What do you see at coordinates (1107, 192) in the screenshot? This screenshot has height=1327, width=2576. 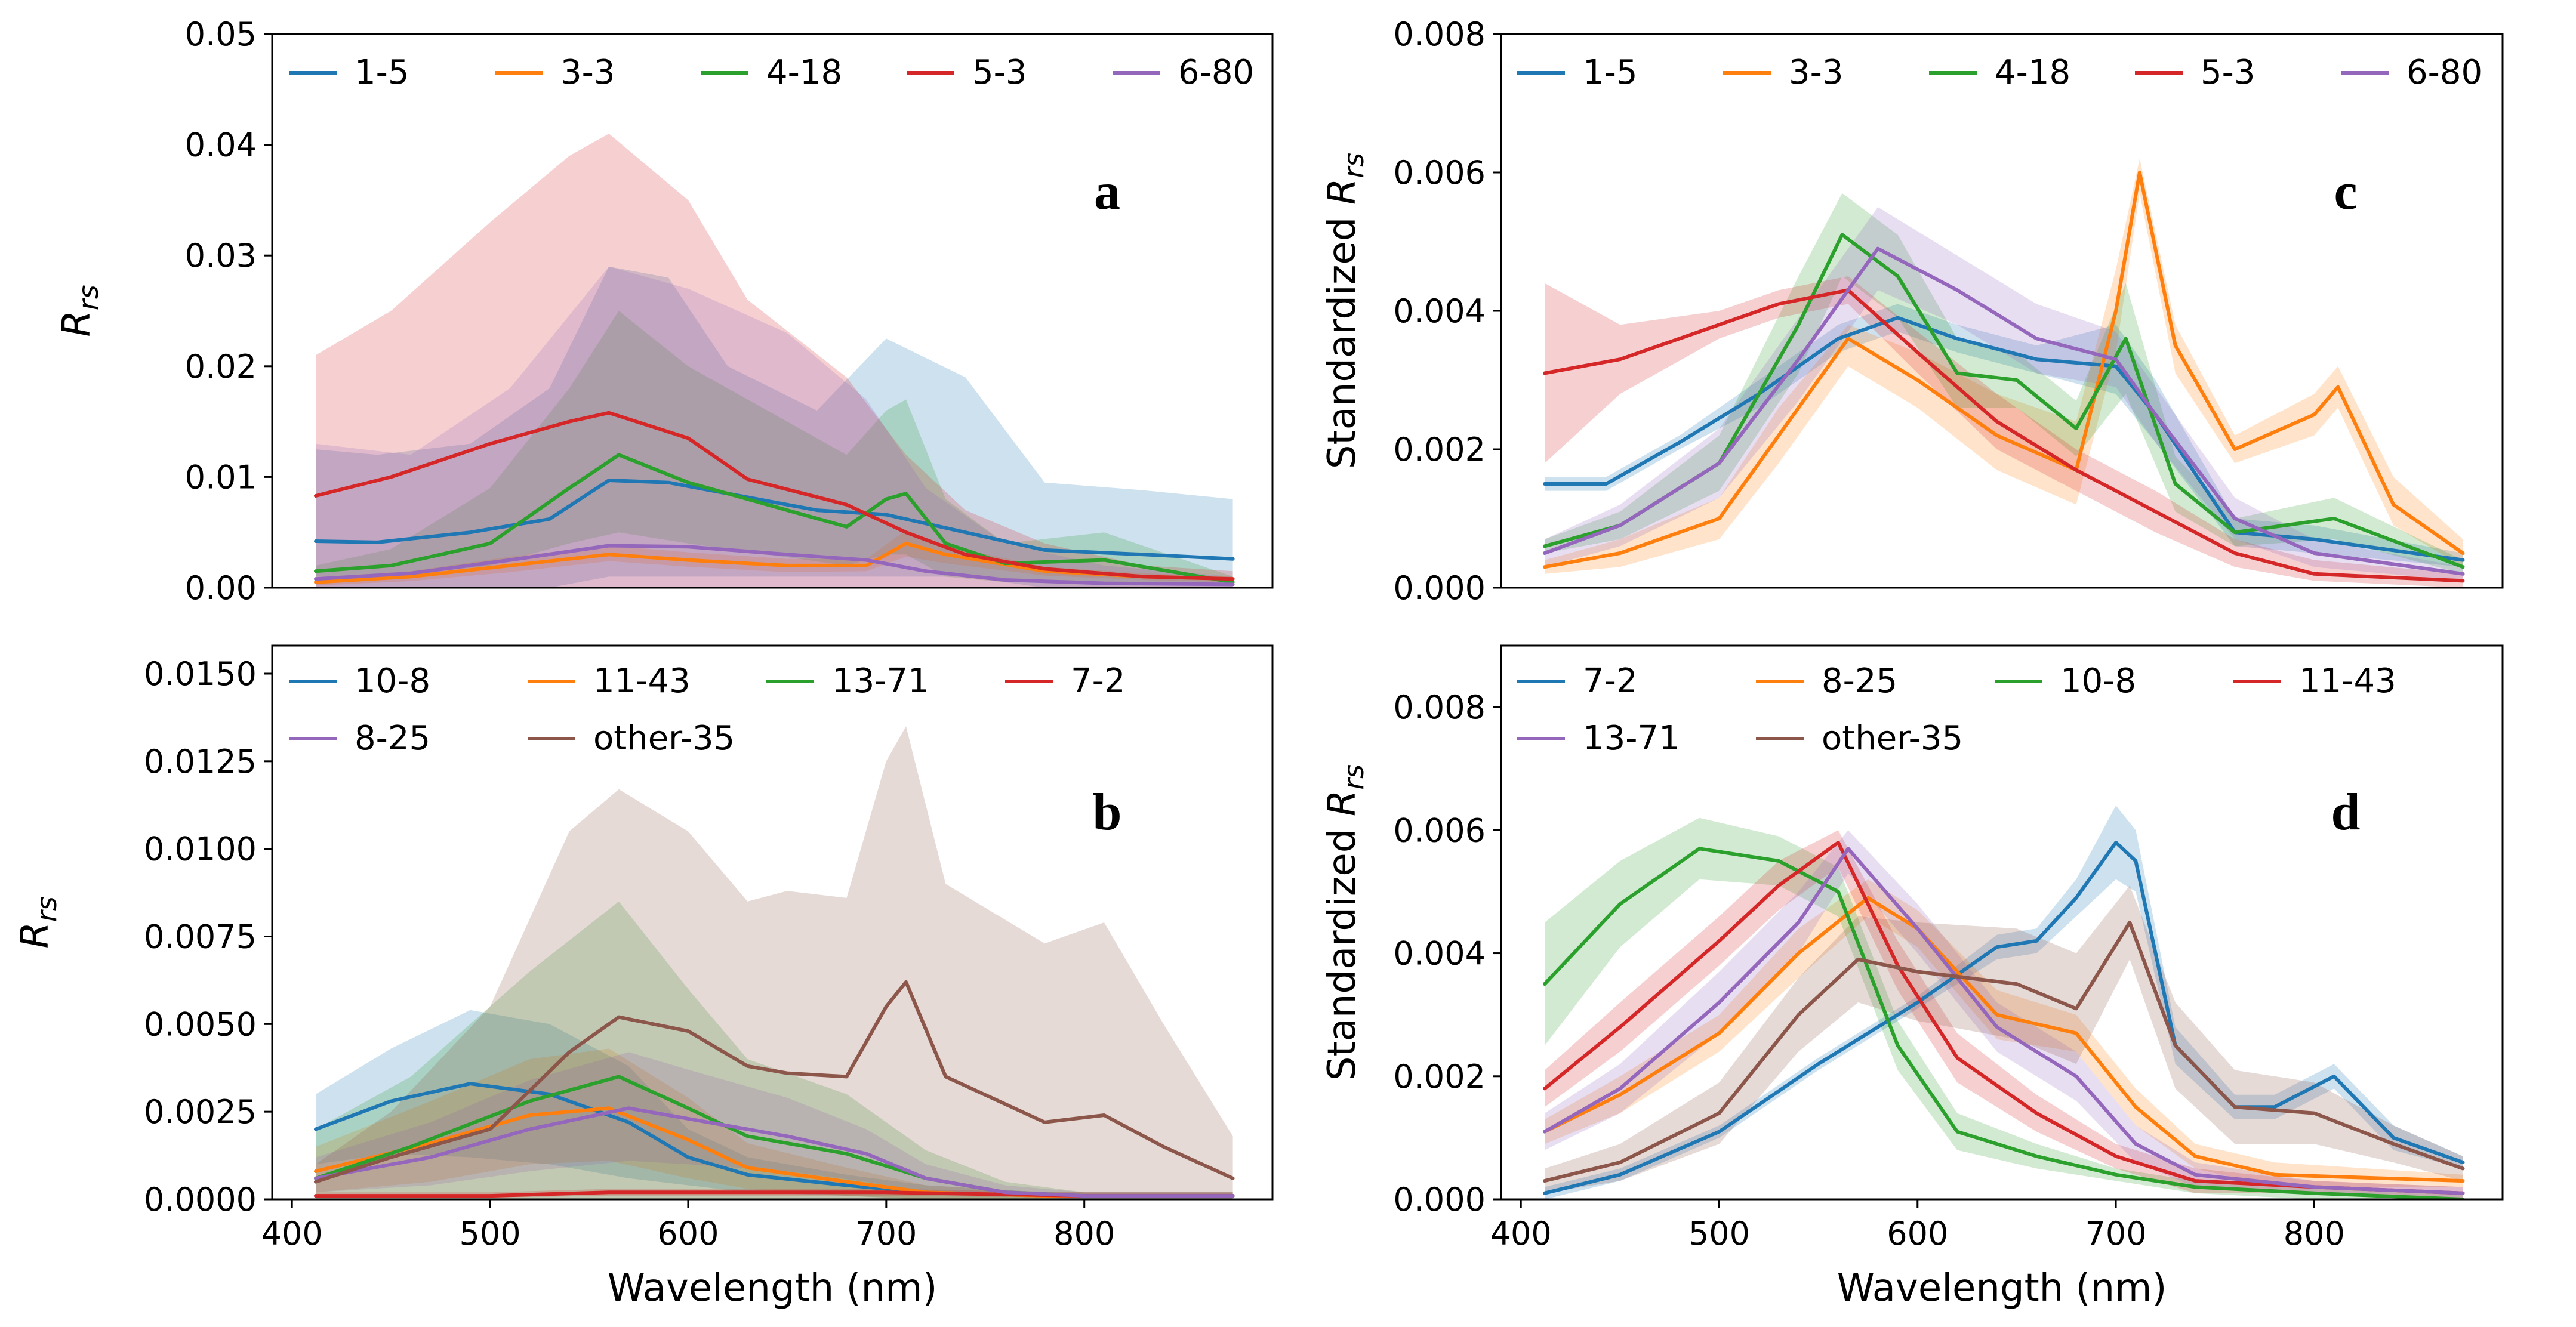 I see `panel-label: a` at bounding box center [1107, 192].